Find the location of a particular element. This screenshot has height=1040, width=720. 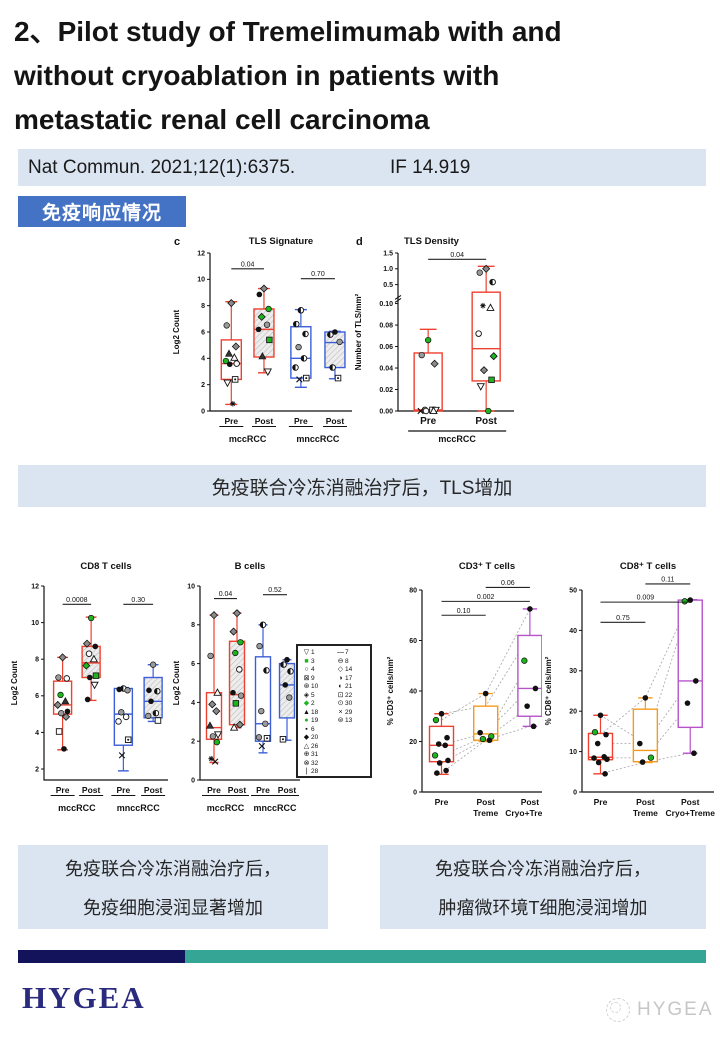

citation-bar: Nat Commun. 2021;12(1):6375. IF 14.919 is located at coordinates (362, 167).